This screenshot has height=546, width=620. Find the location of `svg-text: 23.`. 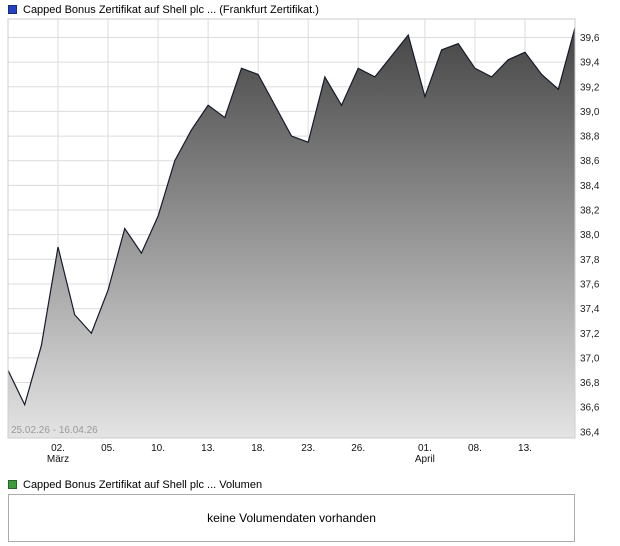

svg-text: 23. is located at coordinates (308, 448).